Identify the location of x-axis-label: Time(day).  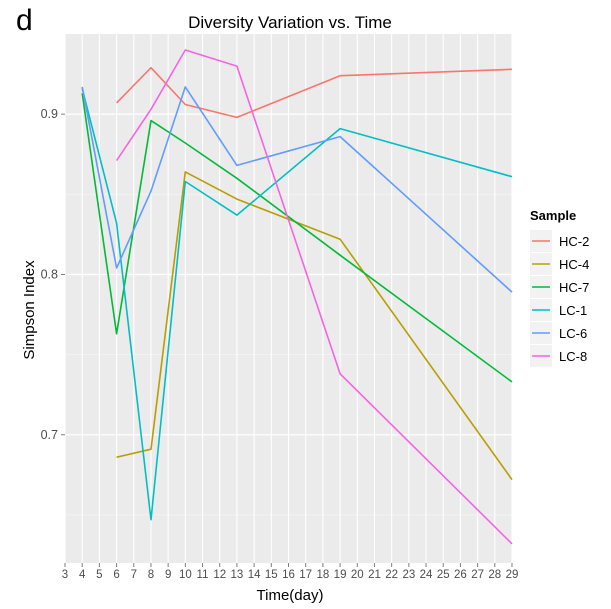
(290, 595).